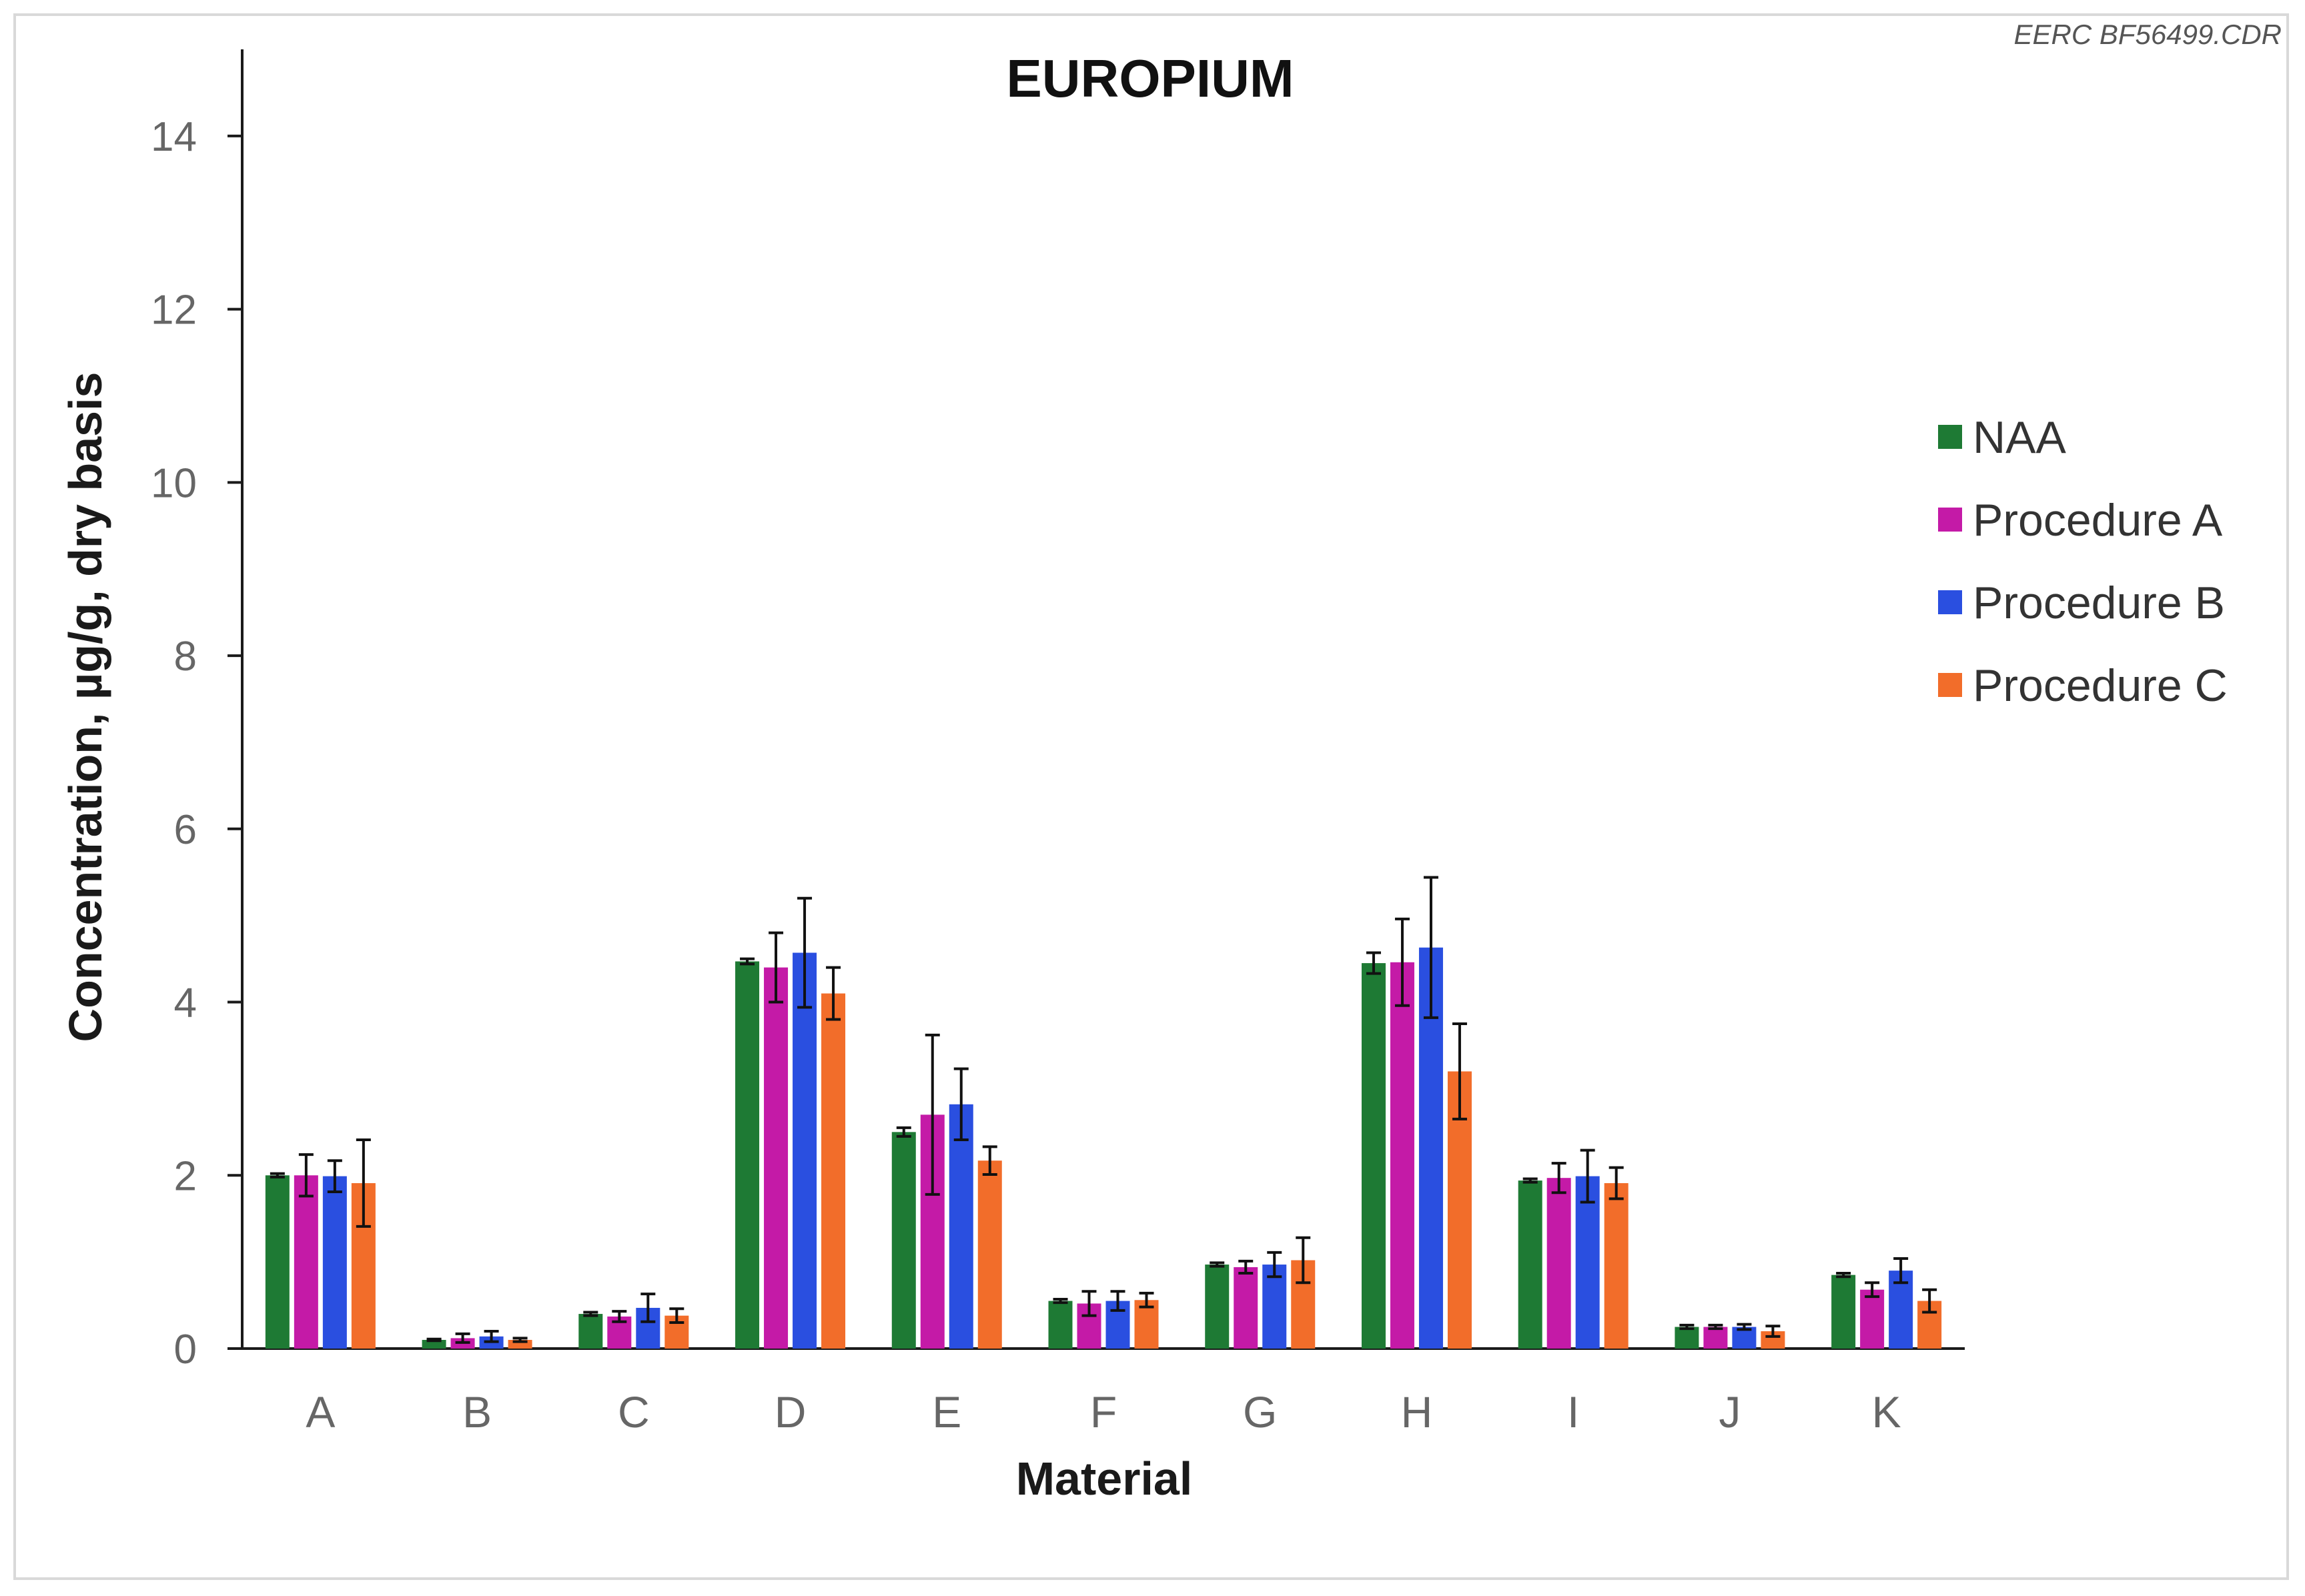  I want to click on x-tick-label: A, so click(320, 1412).